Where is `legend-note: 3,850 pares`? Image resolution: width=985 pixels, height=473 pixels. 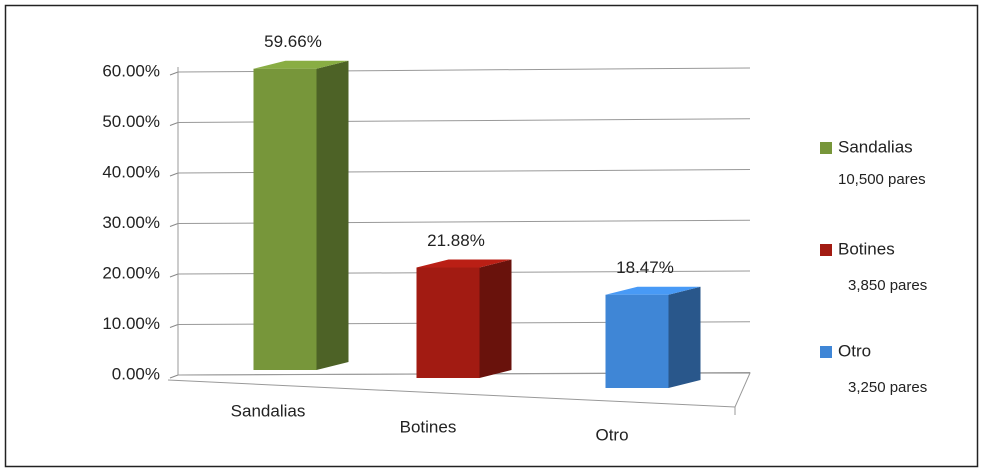 legend-note: 3,850 pares is located at coordinates (887, 285).